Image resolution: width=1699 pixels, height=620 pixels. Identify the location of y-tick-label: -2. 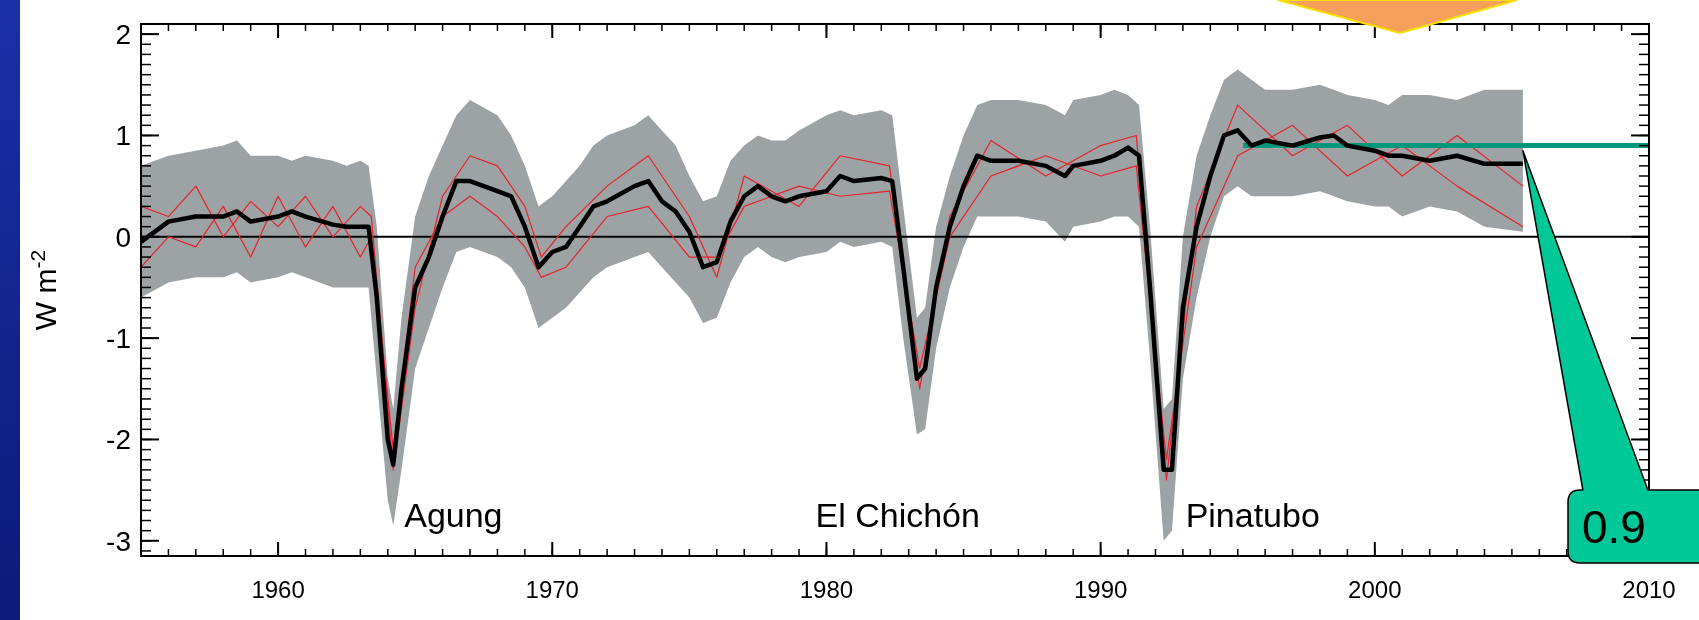
(118, 440).